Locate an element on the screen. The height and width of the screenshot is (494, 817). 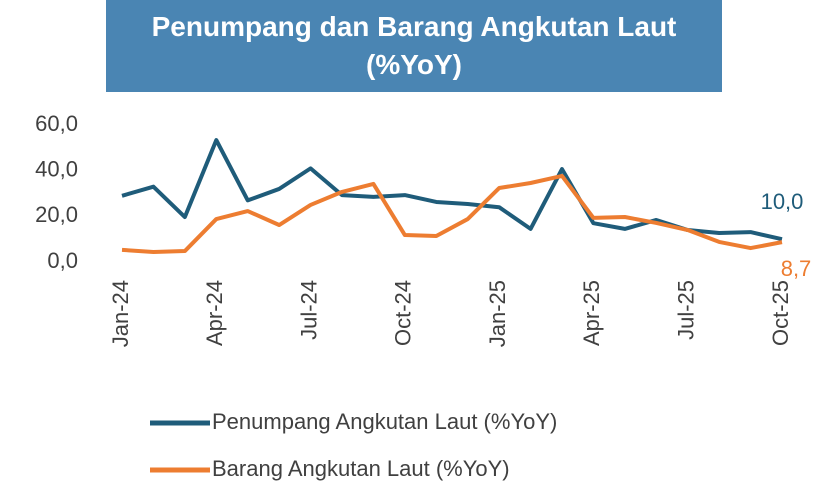
x-tick-label: Jan-25 is located at coordinates (497, 313).